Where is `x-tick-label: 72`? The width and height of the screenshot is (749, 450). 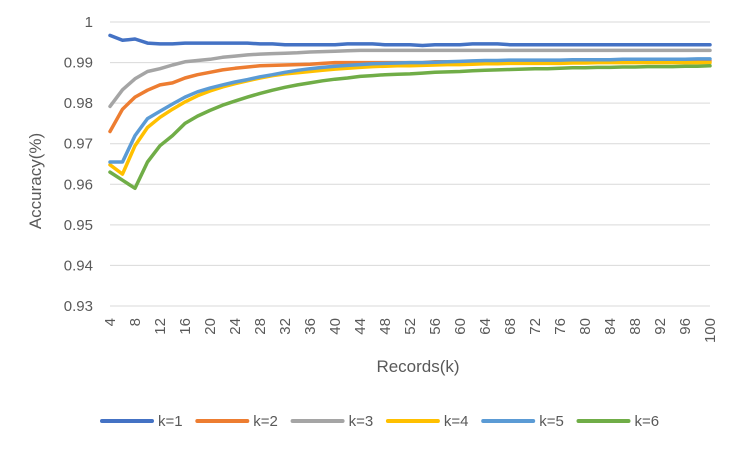 x-tick-label: 72 is located at coordinates (535, 326).